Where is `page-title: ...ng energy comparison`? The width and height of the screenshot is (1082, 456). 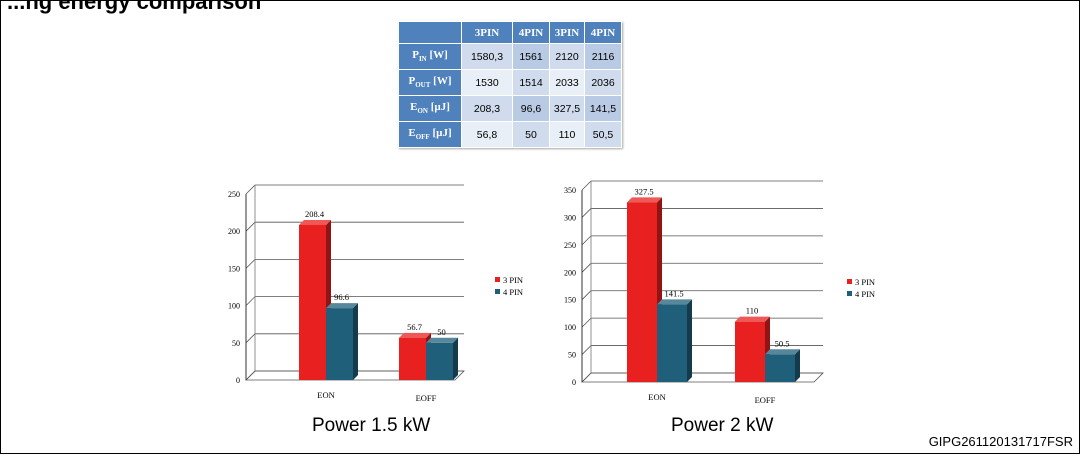 page-title: ...ng energy comparison is located at coordinates (134, 7).